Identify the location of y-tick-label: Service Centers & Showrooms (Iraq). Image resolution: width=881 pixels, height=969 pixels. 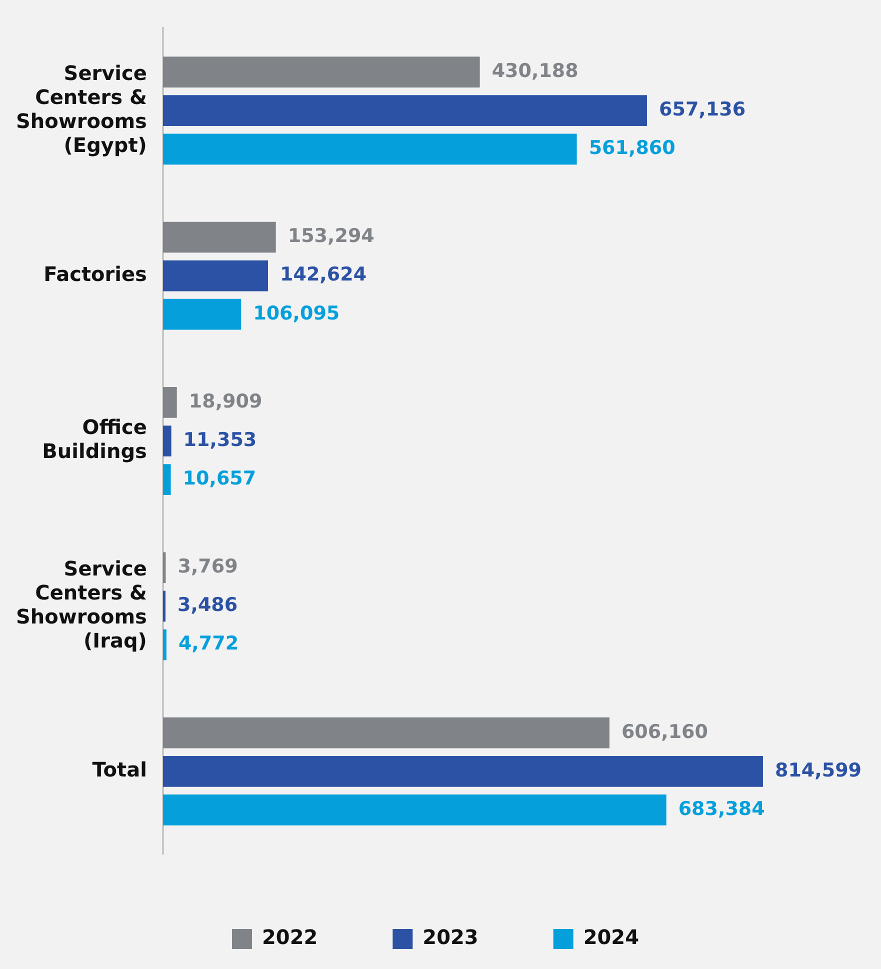
(81, 604).